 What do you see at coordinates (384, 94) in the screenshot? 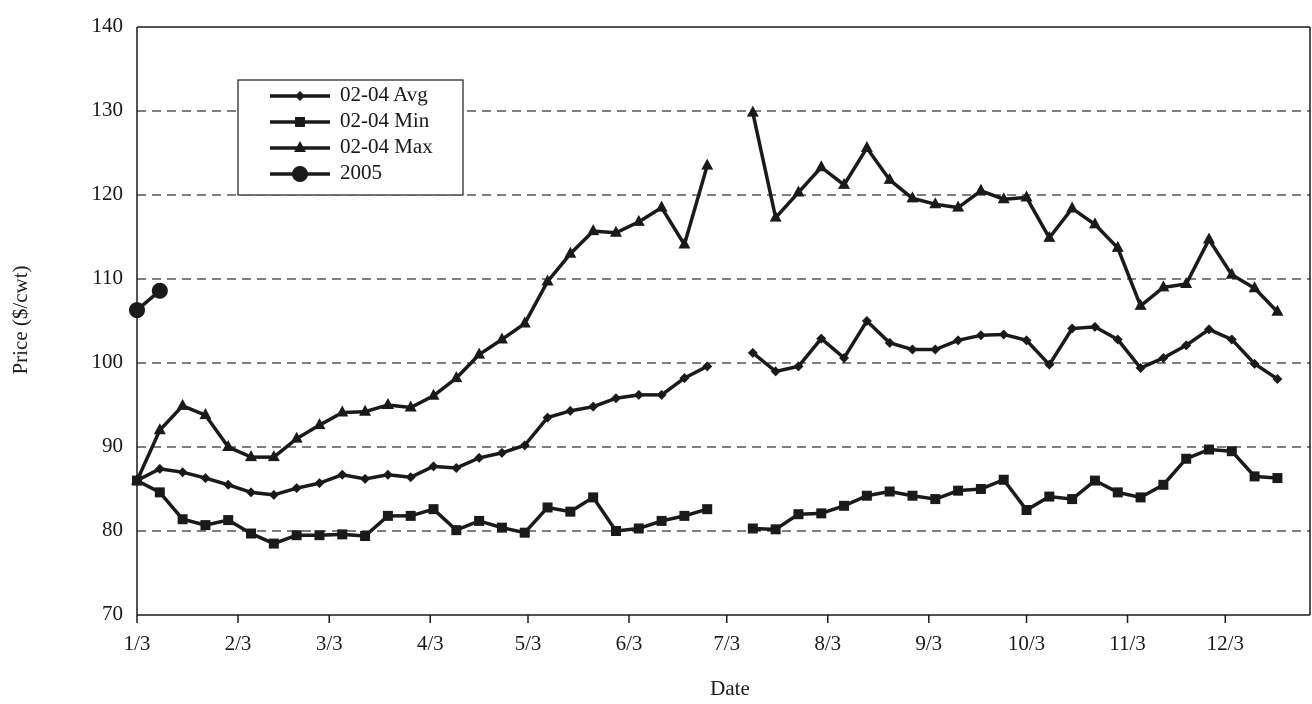
I see `legend-label: 02-04 Avg` at bounding box center [384, 94].